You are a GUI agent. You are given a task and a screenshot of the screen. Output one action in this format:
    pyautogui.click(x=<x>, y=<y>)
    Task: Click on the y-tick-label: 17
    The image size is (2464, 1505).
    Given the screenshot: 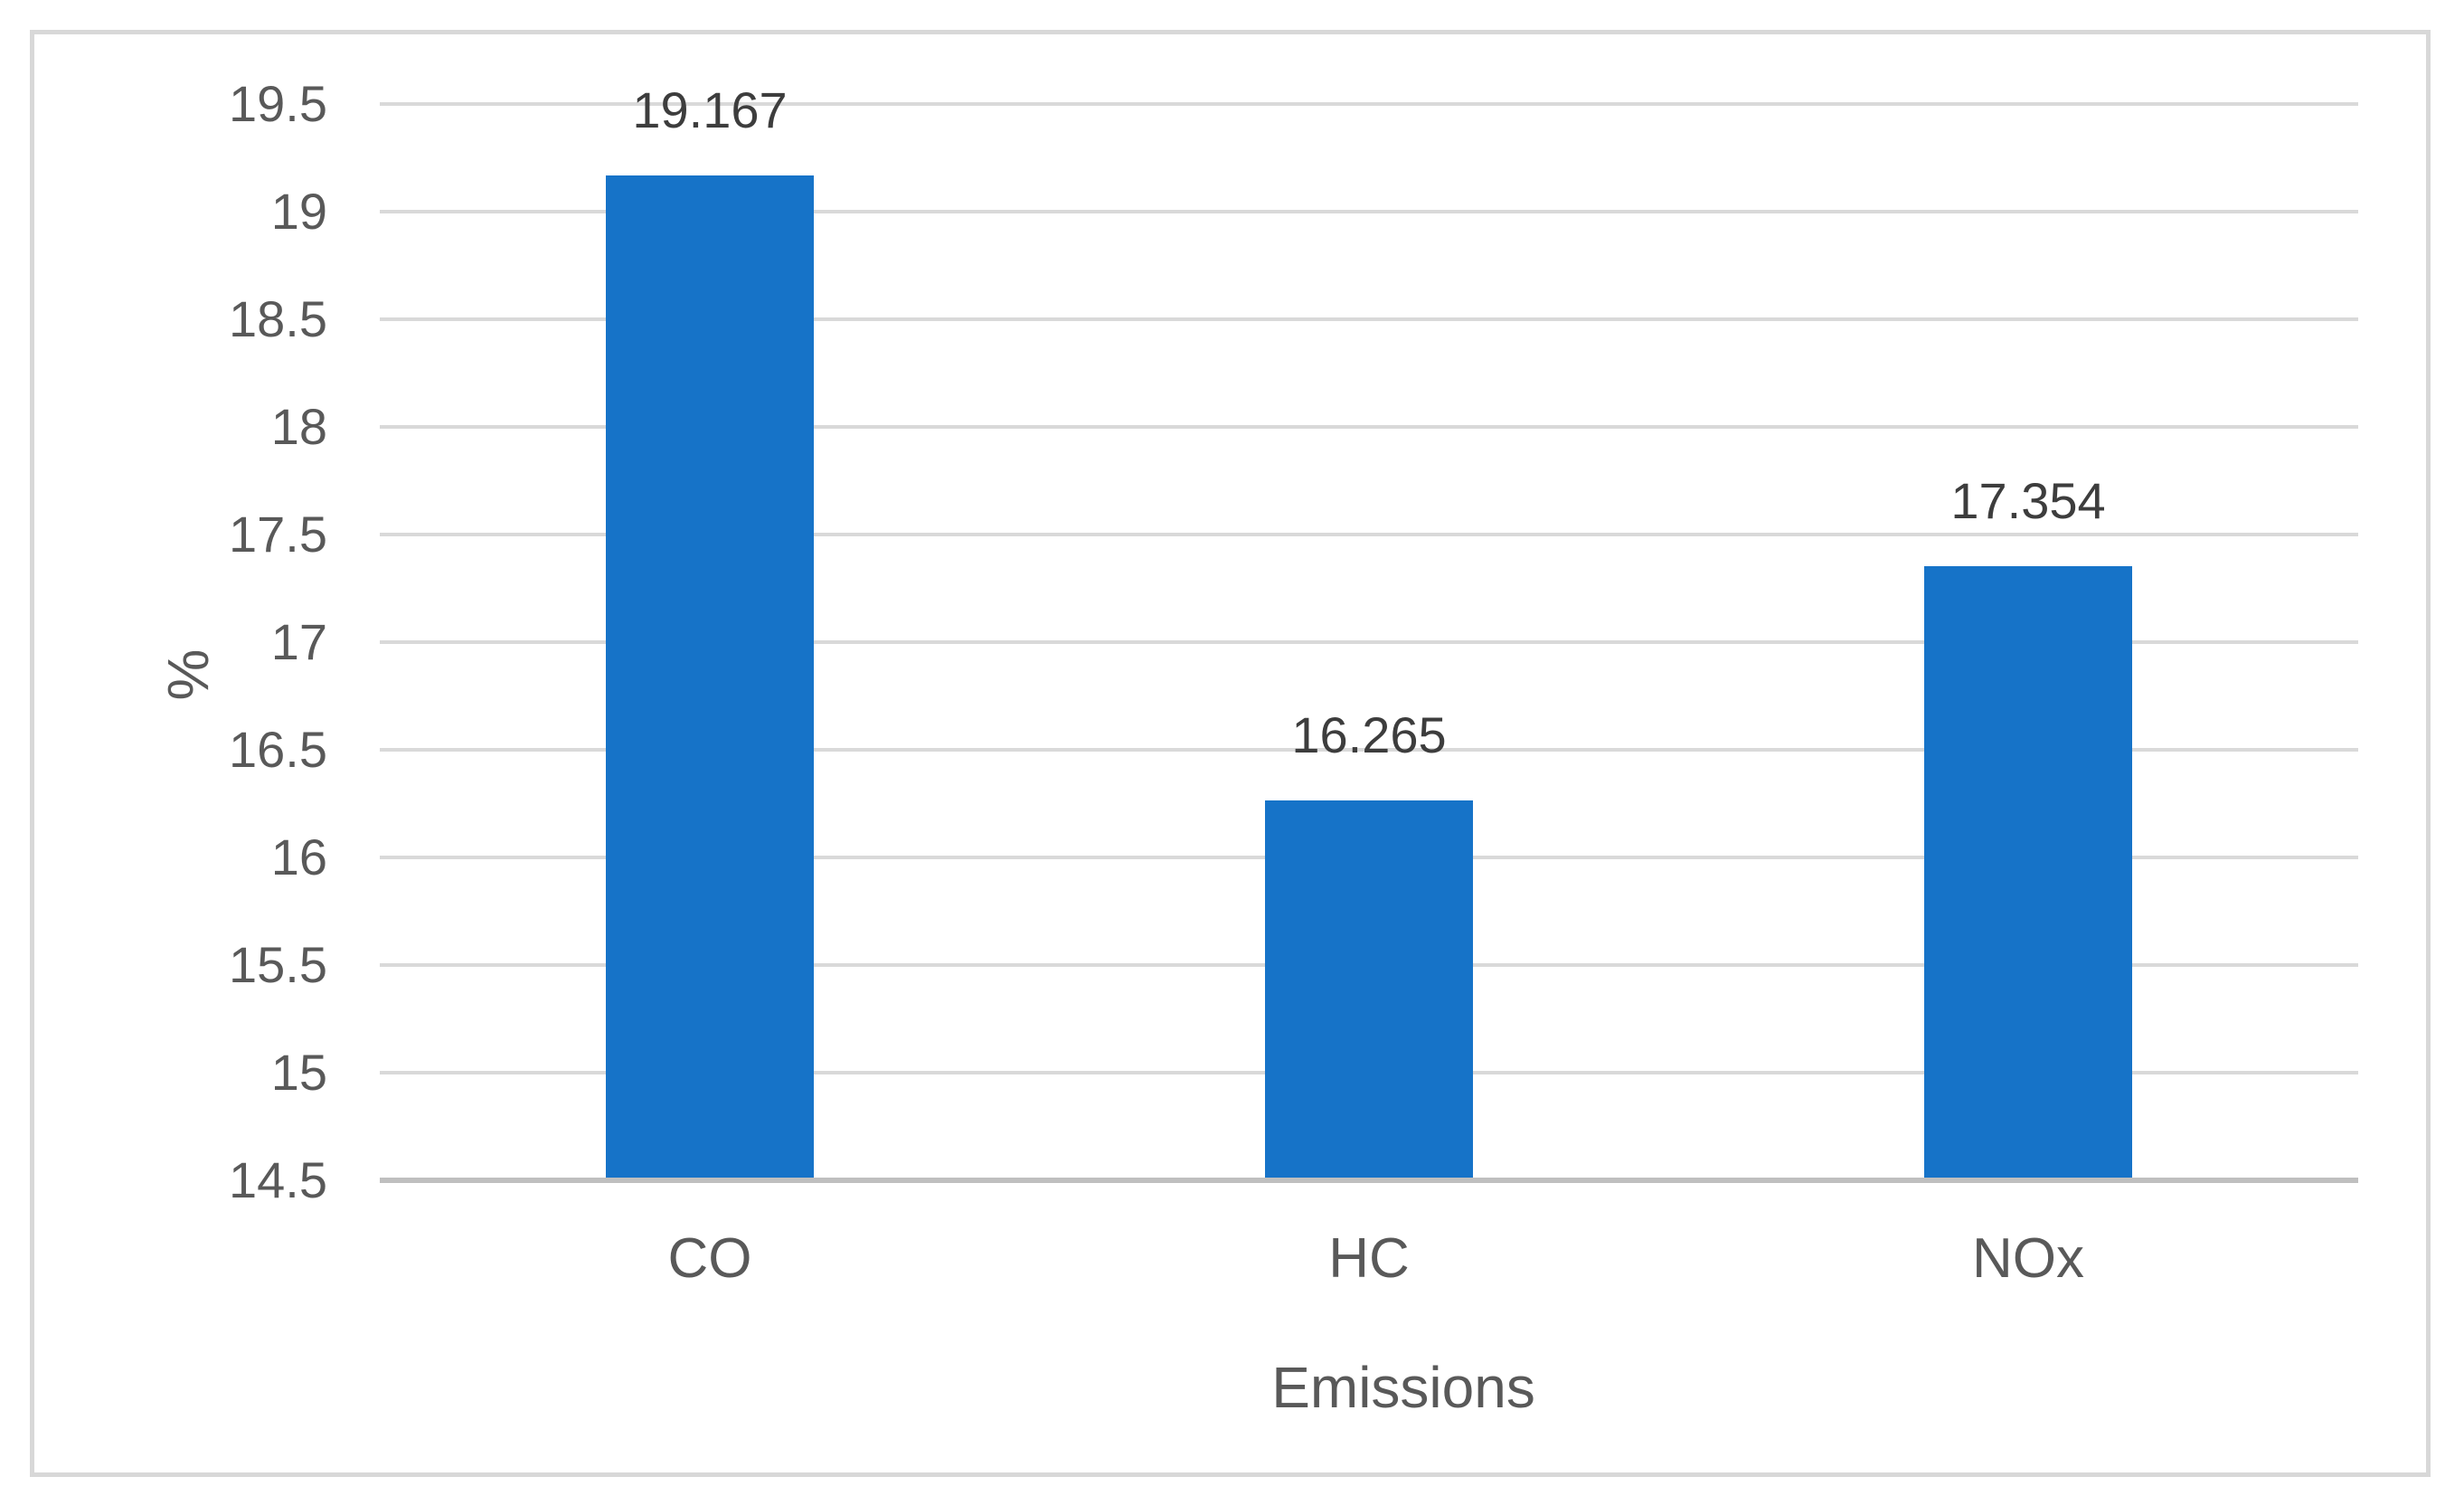 What is the action you would take?
    pyautogui.click(x=298, y=641)
    